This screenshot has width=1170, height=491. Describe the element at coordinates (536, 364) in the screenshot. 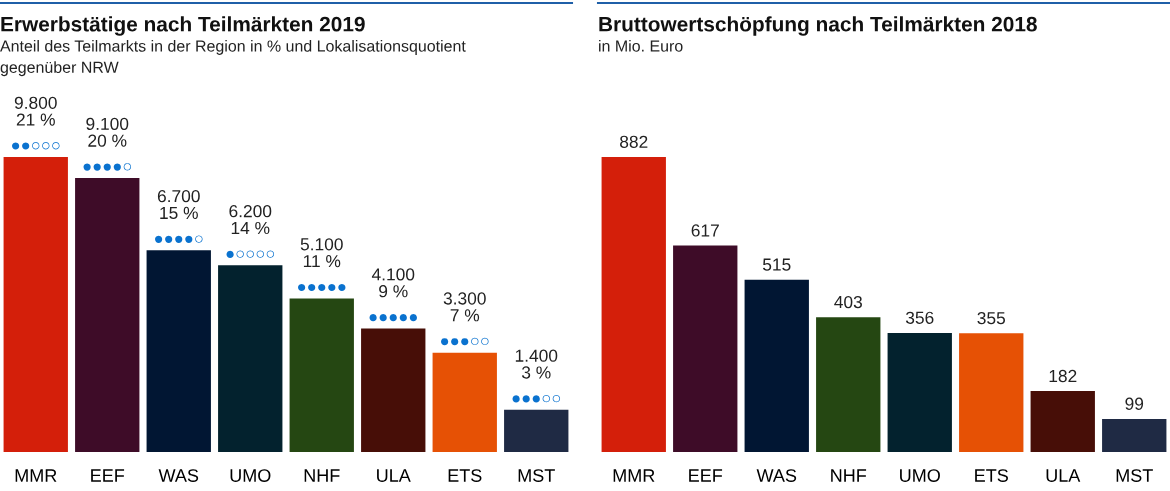

I see `data-label: 1.400 3 %` at that location.